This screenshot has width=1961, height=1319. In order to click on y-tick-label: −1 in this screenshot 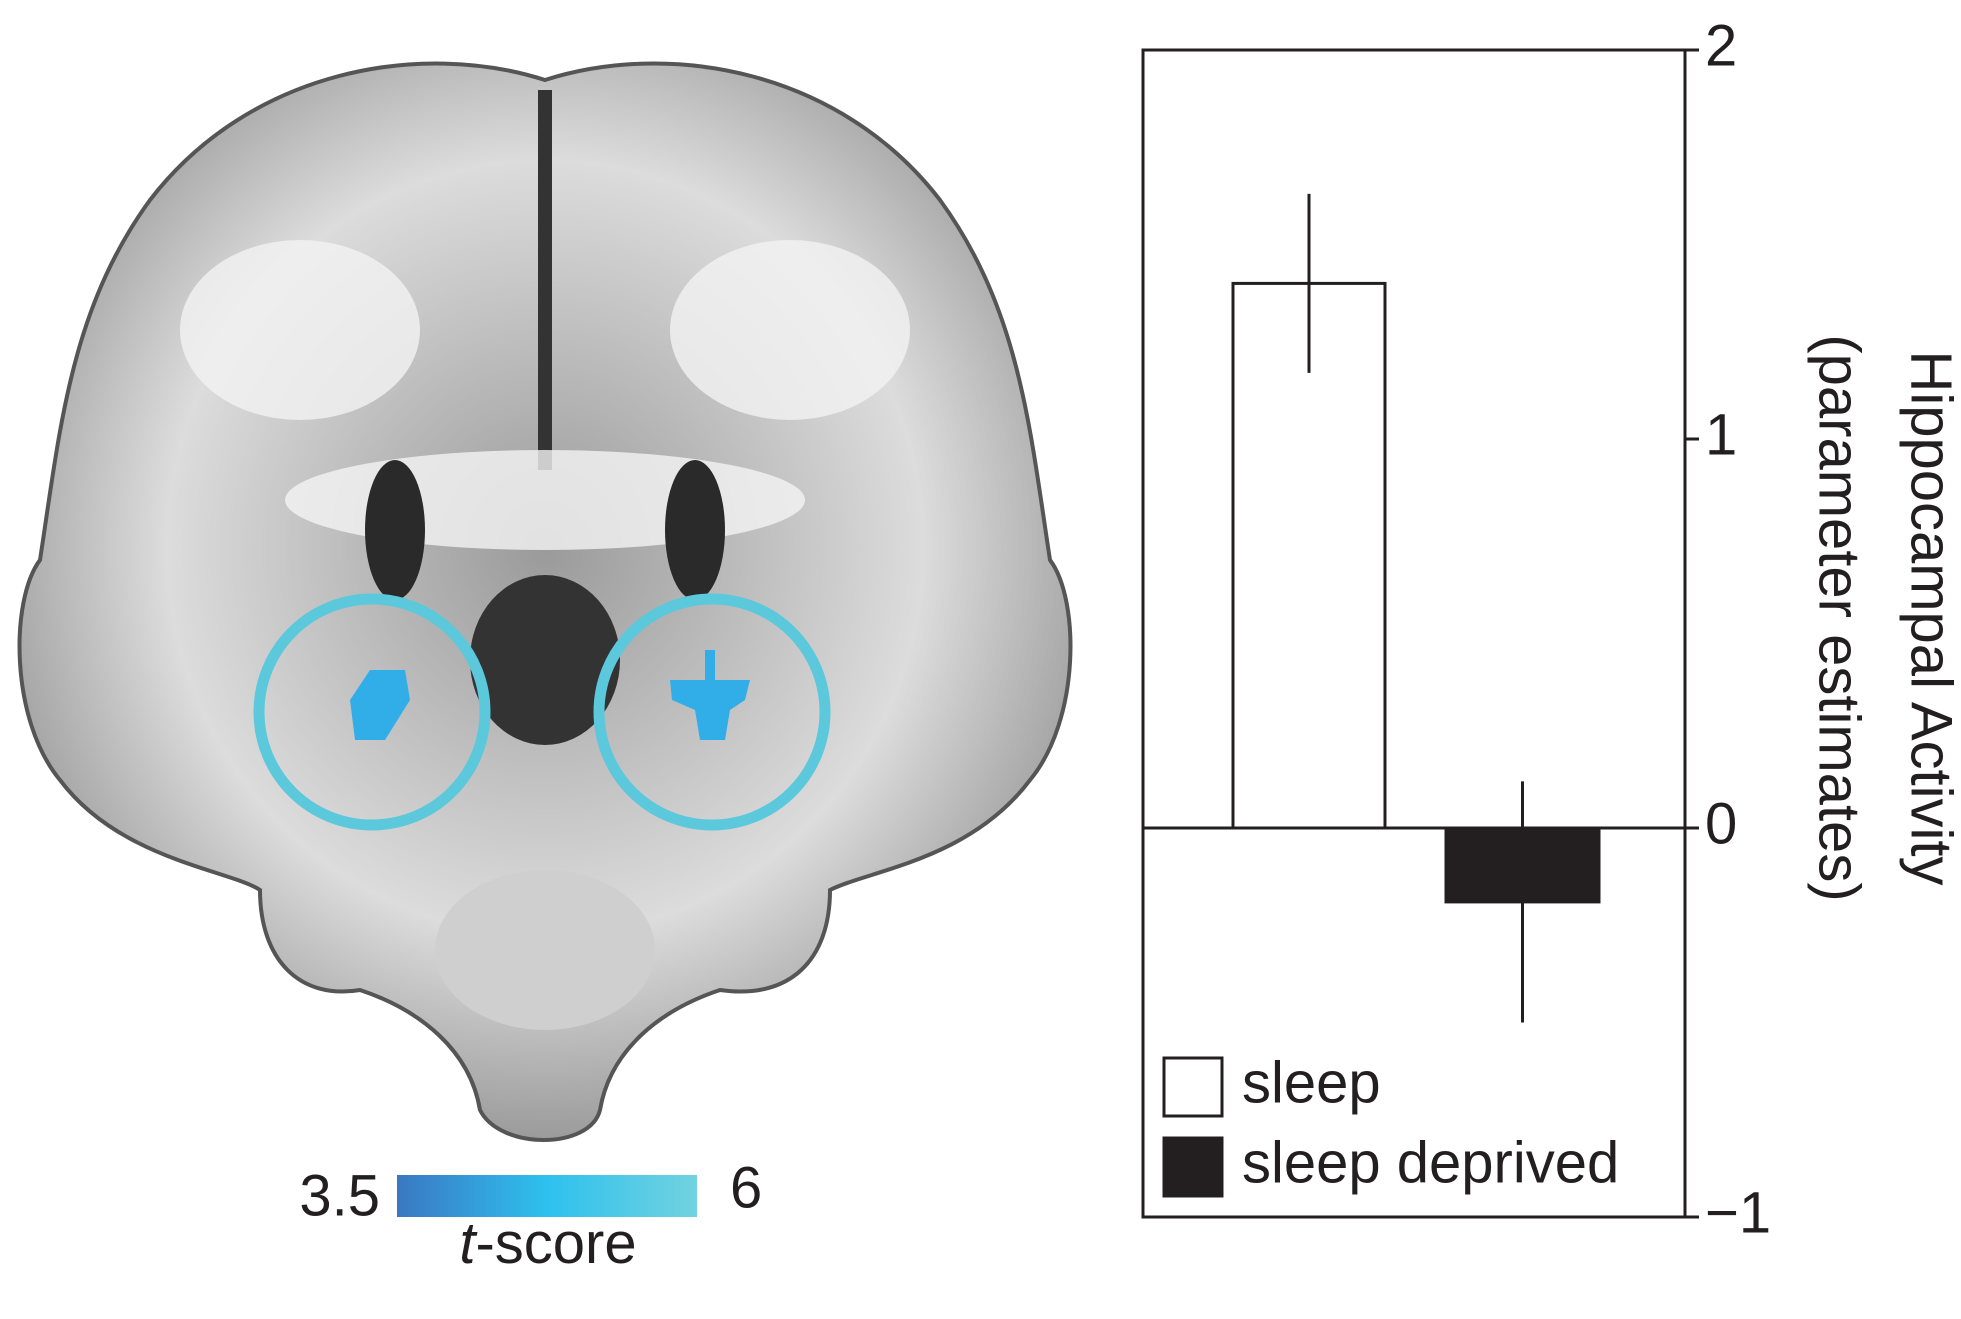, I will do `click(1738, 1212)`.